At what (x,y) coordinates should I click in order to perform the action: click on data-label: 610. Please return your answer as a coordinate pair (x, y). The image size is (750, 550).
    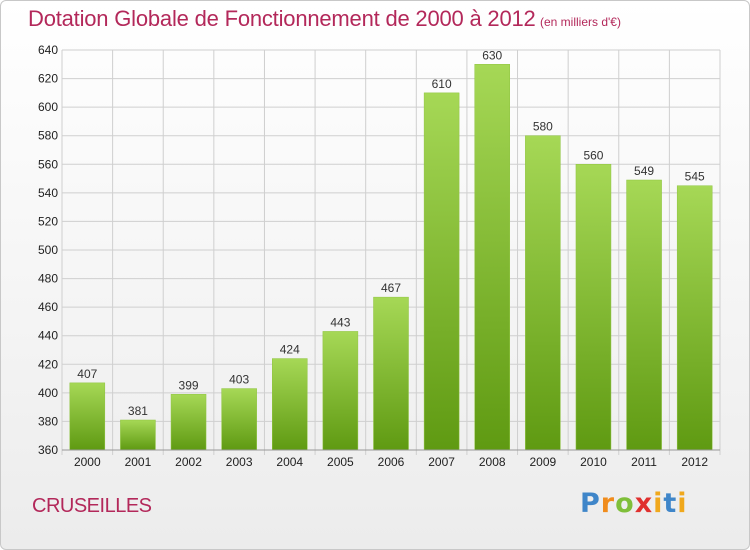
    Looking at the image, I should click on (442, 84).